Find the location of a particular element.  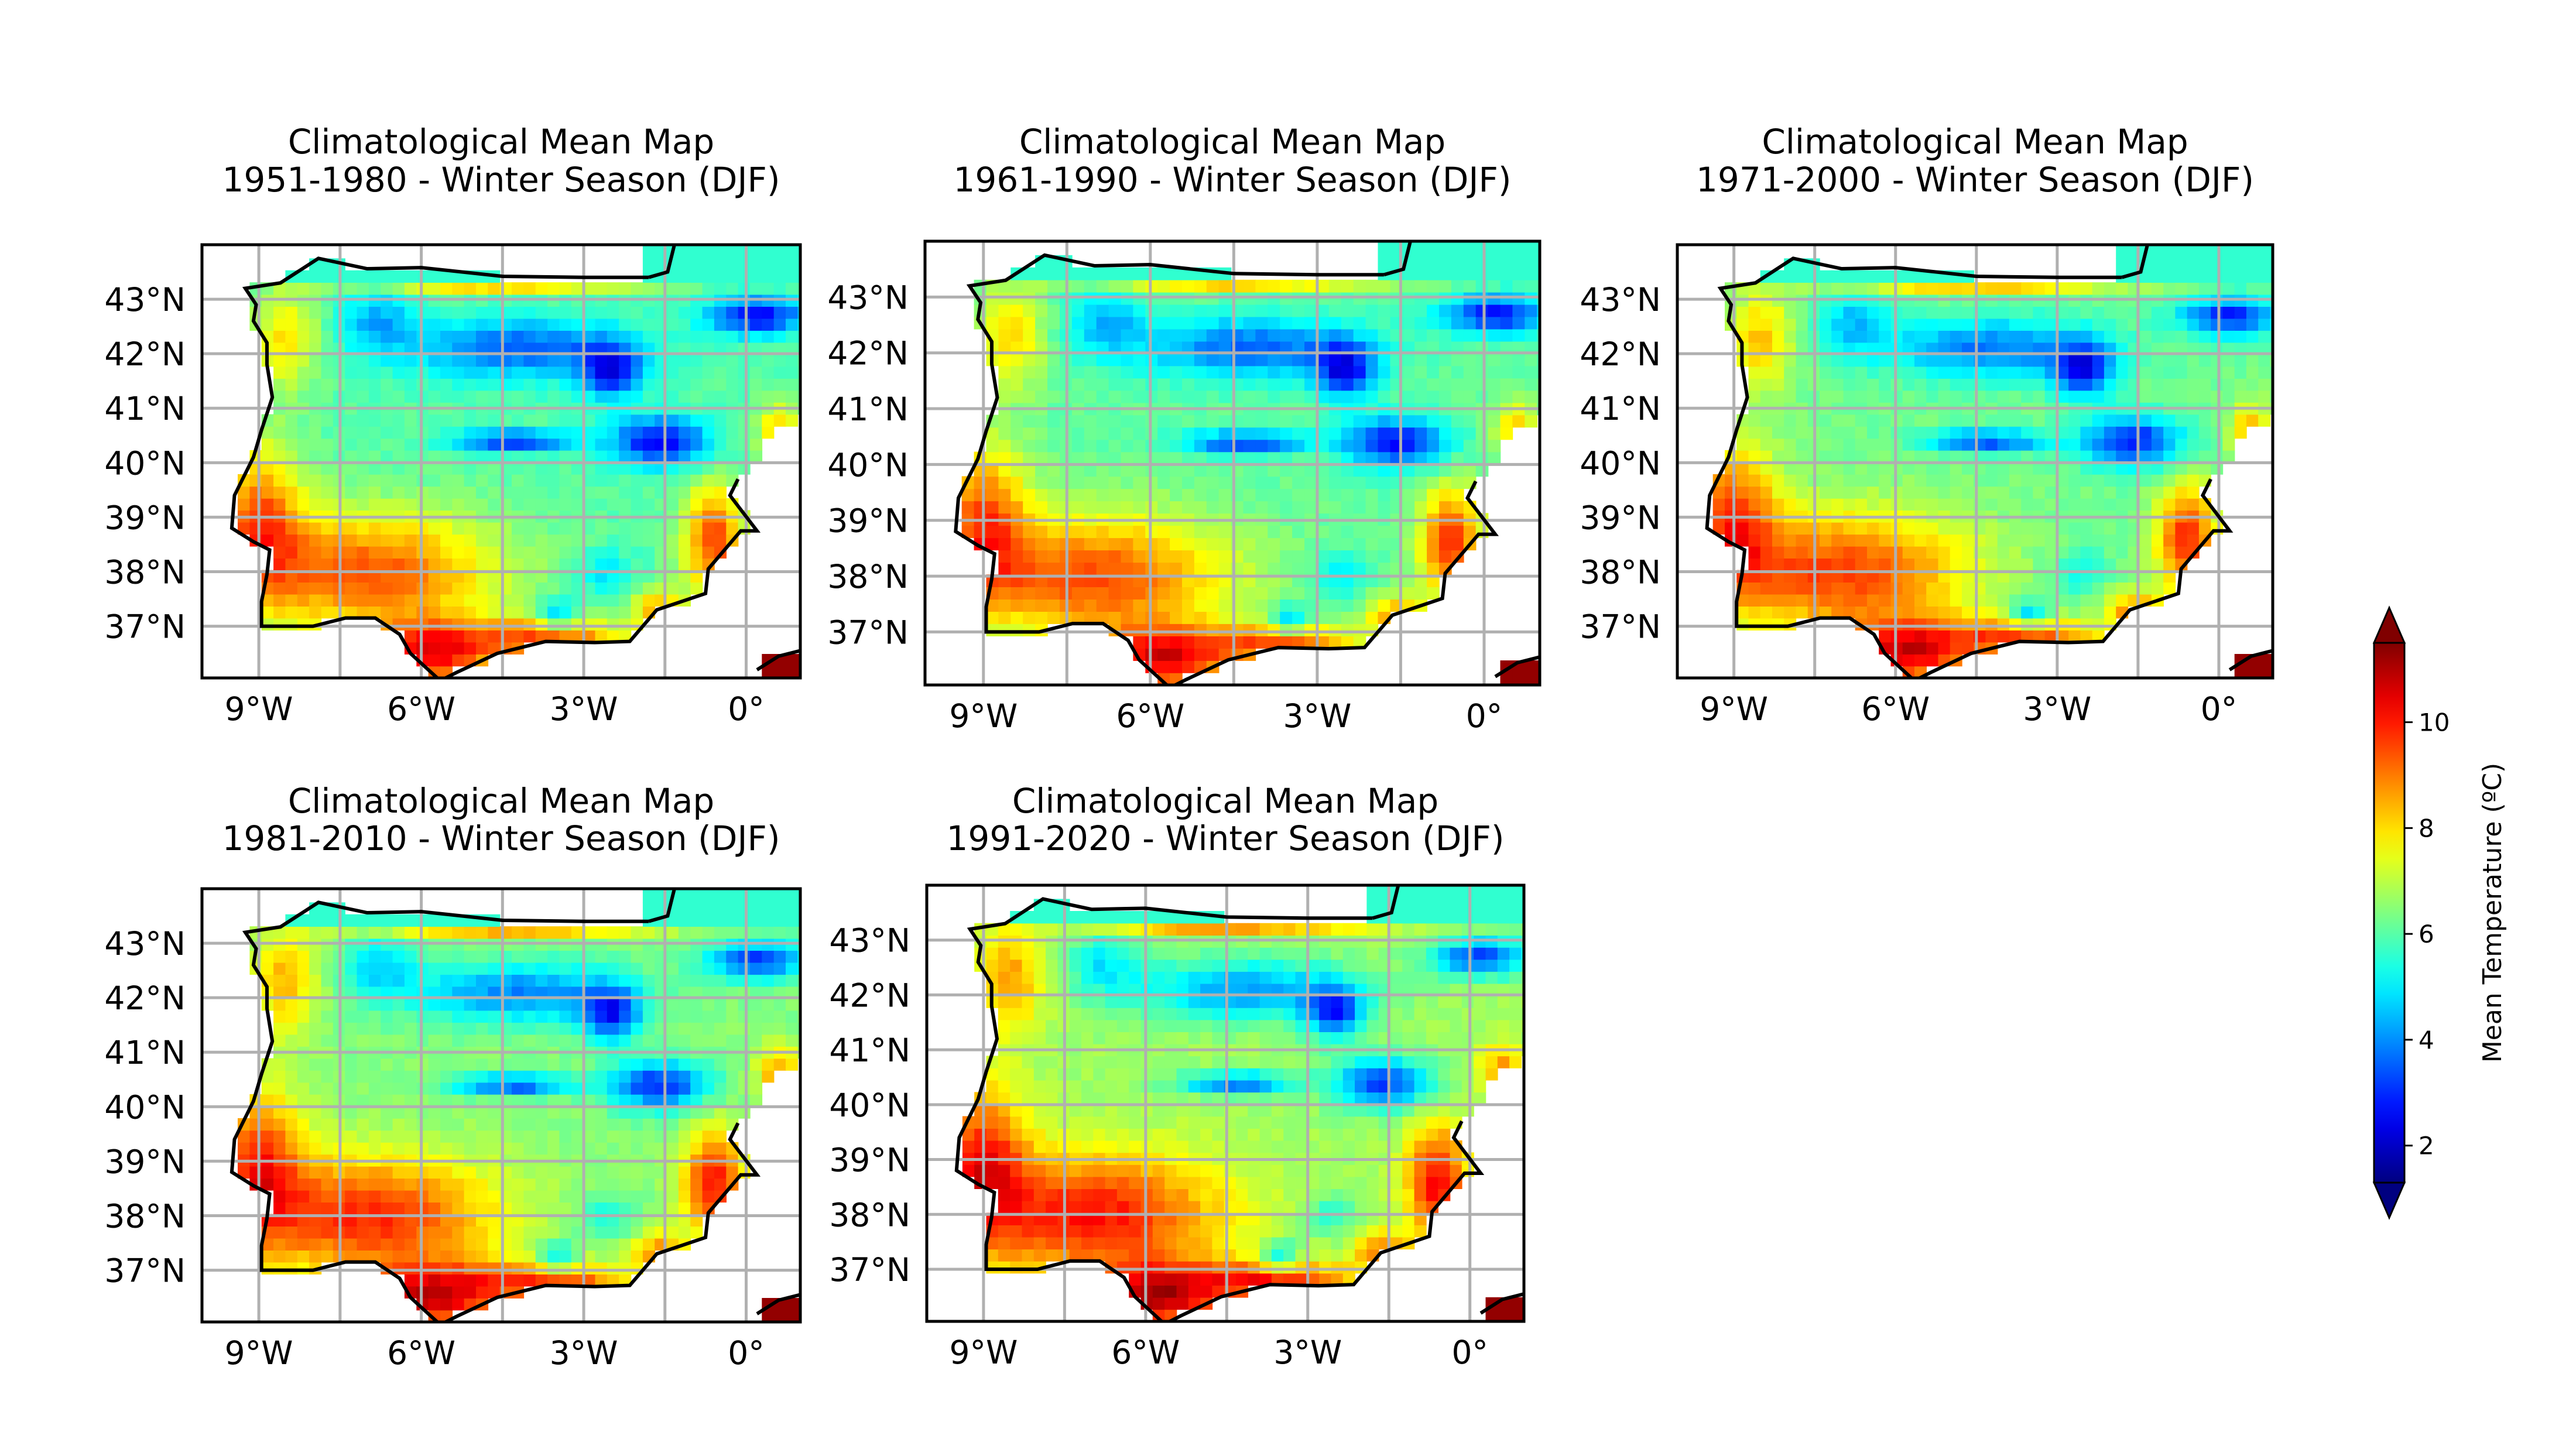

panel-title-line2: 1971-2000 - Winter Season (DJF) is located at coordinates (1975, 180).